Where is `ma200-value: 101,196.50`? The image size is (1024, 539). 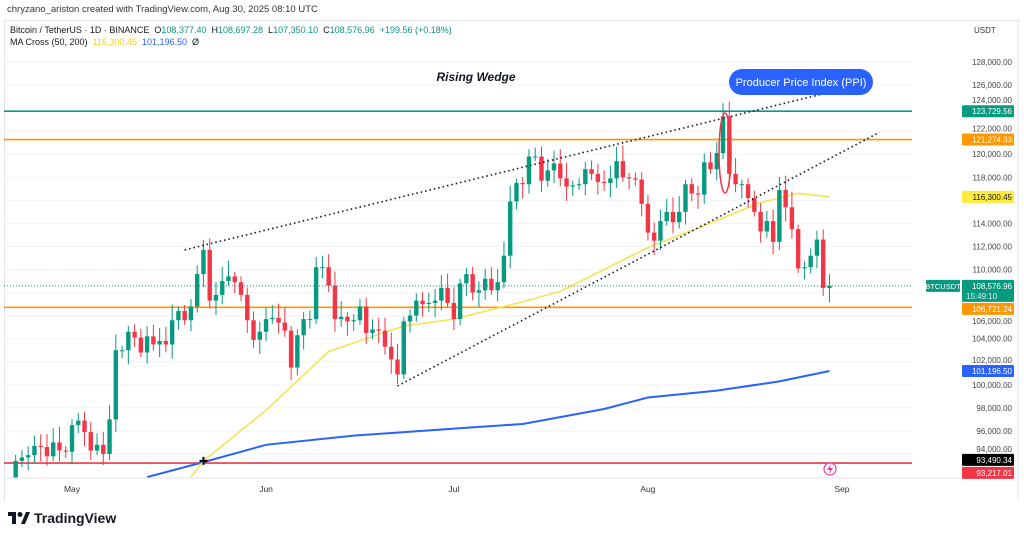 ma200-value: 101,196.50 is located at coordinates (164, 42).